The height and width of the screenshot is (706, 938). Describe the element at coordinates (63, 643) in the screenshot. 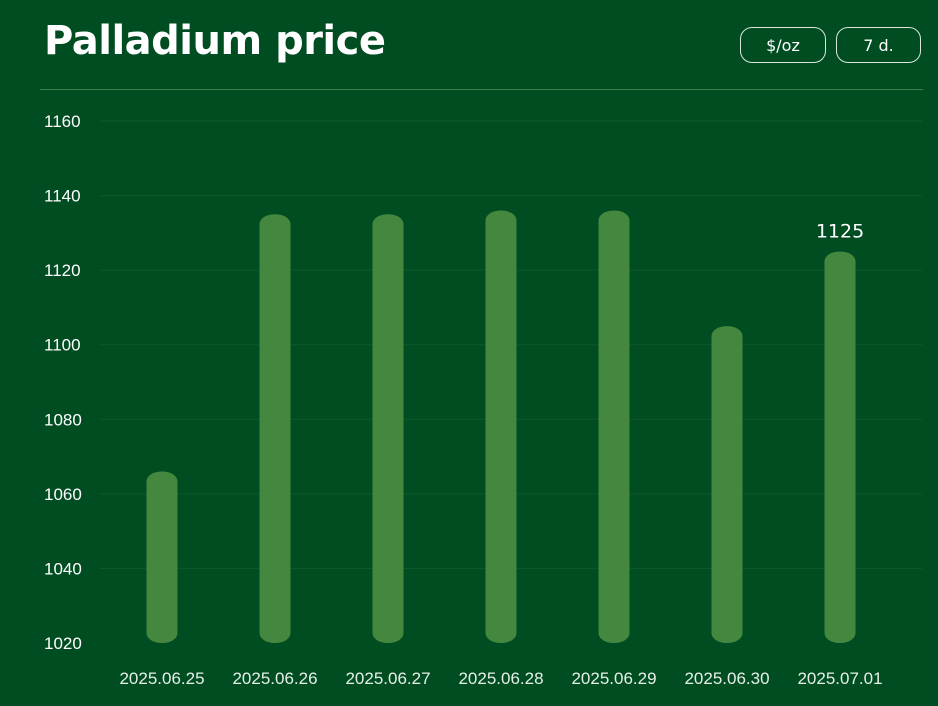

I see `y-tick-label: 1020` at that location.